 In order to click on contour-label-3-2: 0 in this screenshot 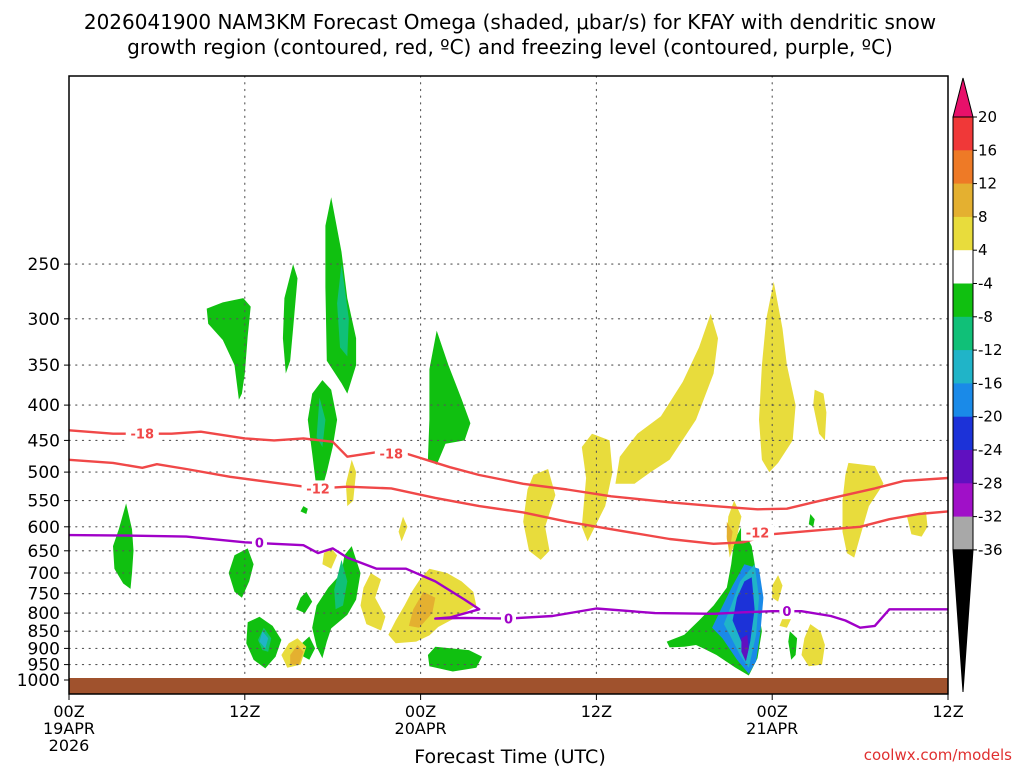, I will do `click(508, 620)`.